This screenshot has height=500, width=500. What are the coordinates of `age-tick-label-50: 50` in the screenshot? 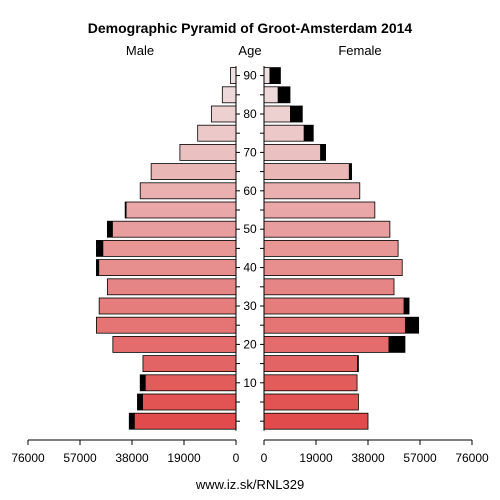 It's located at (250, 229).